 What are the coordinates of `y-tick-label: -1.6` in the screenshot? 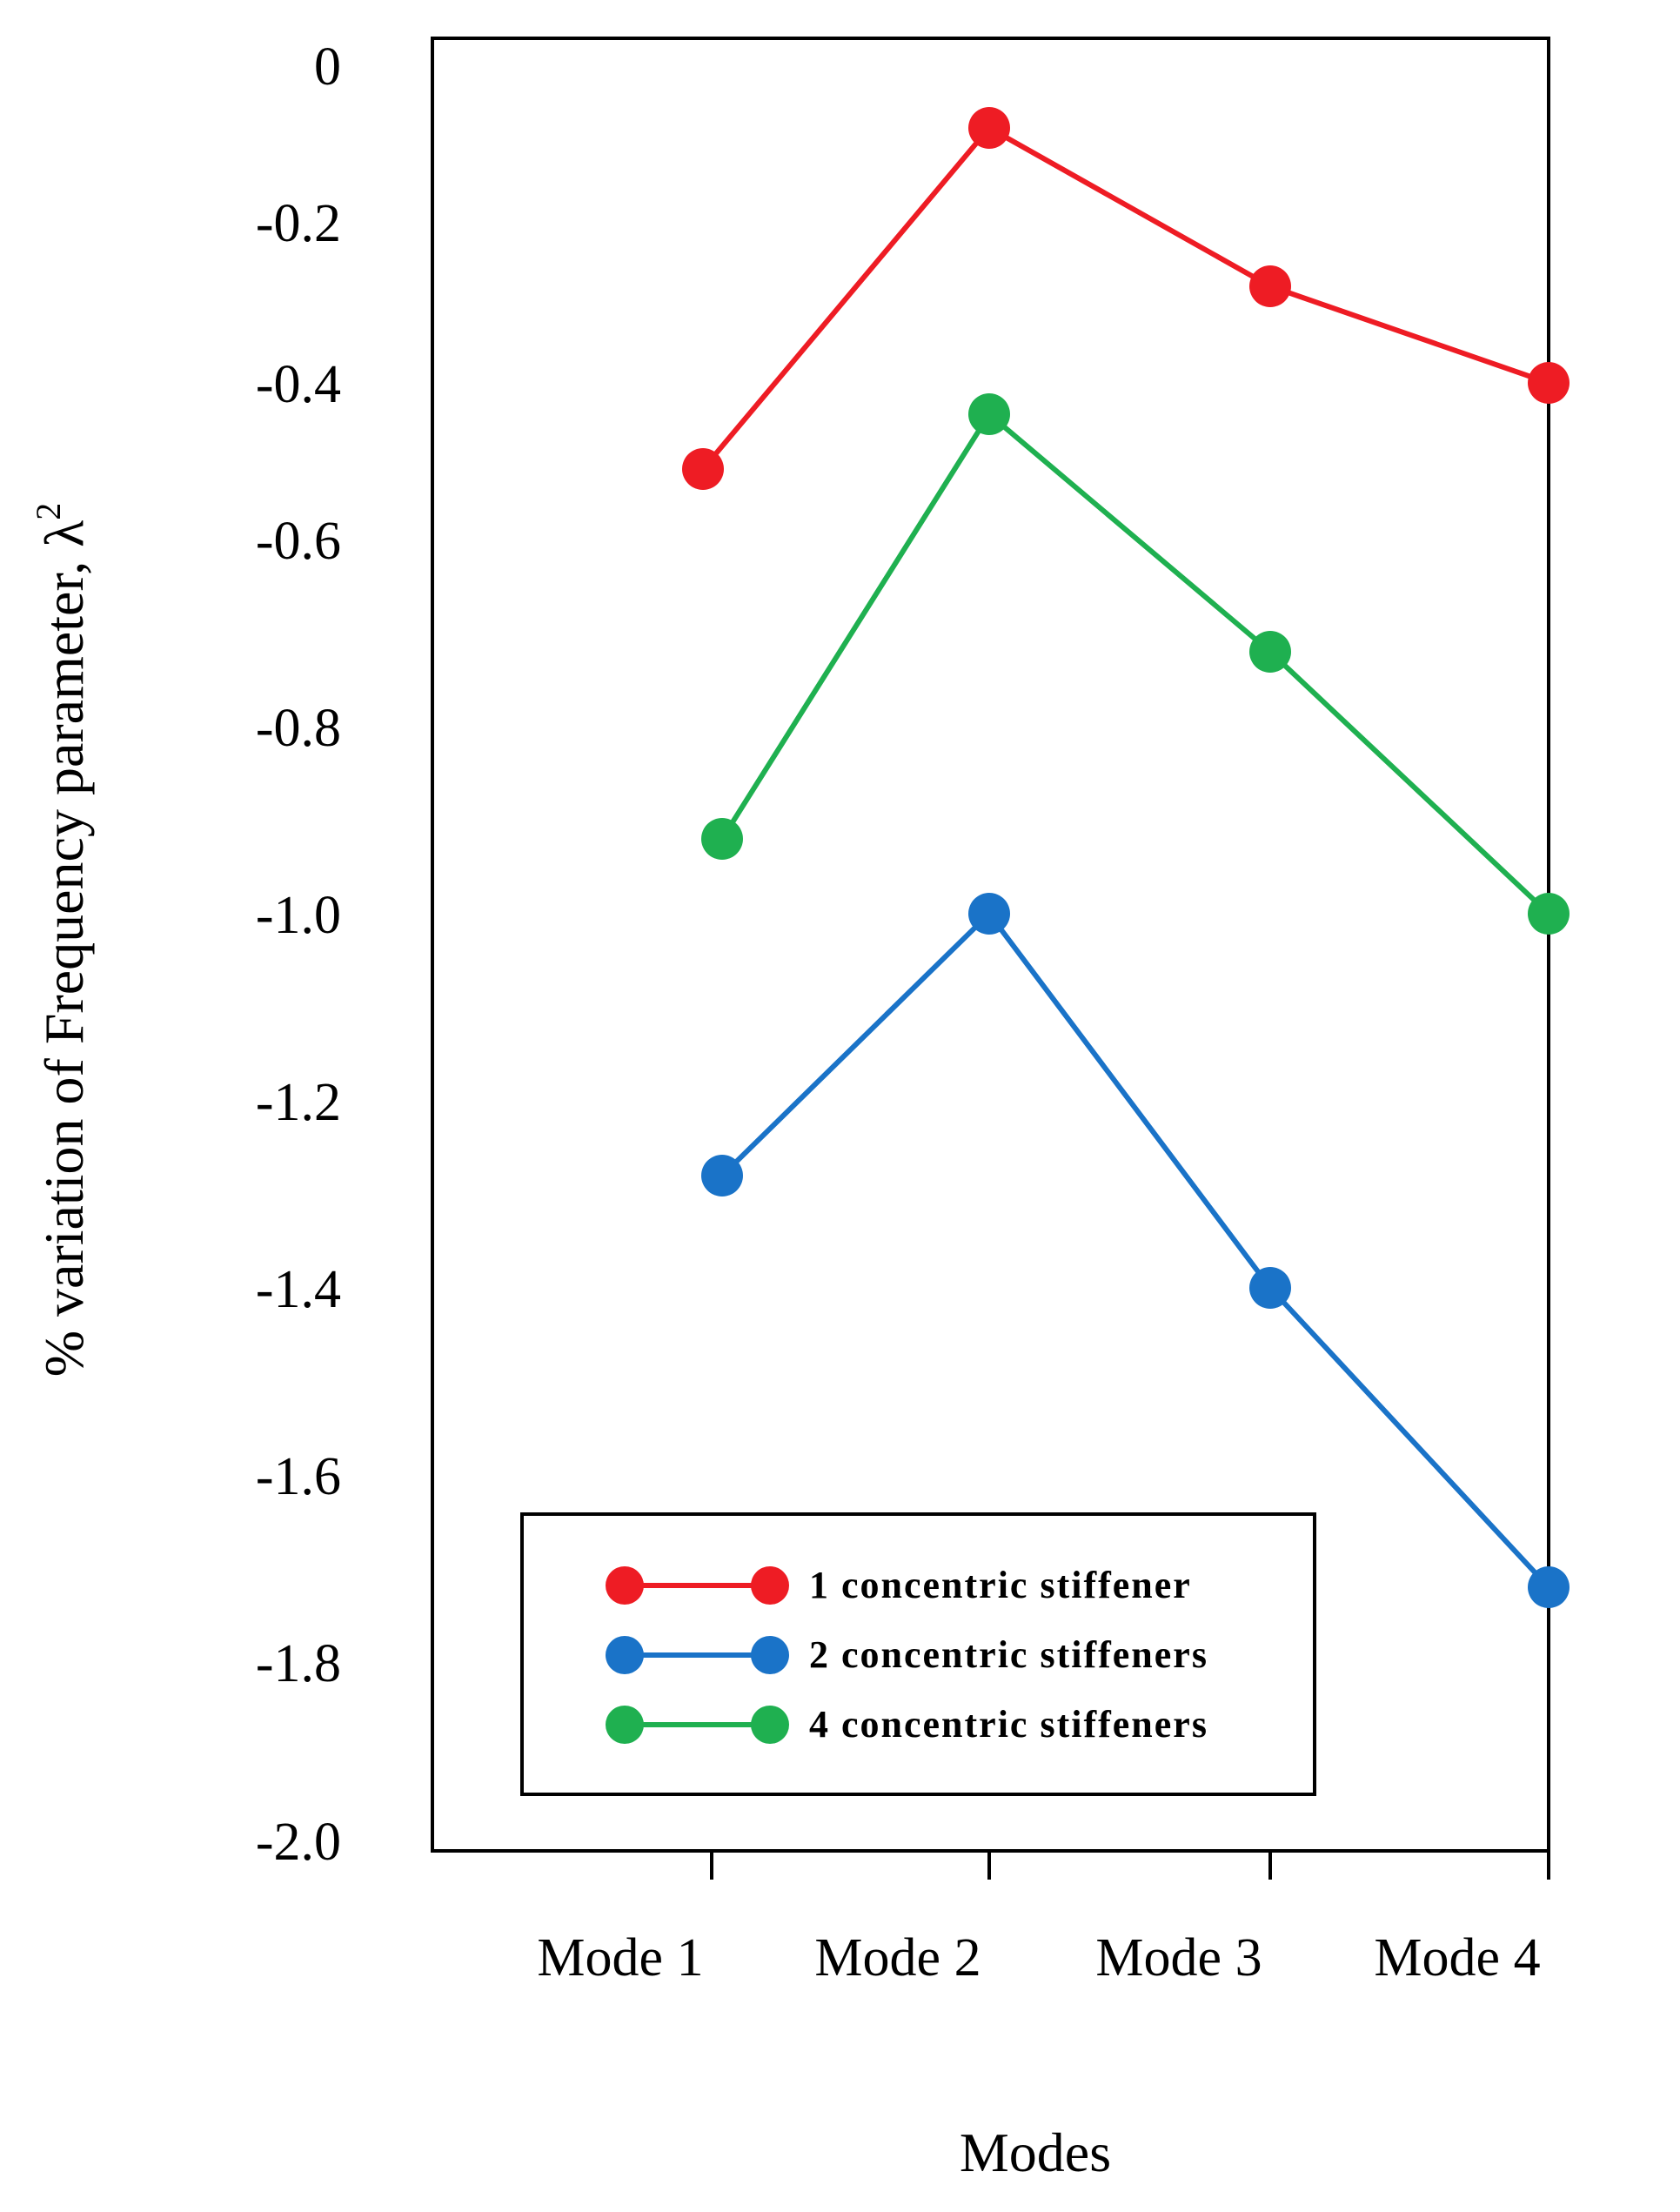 It's located at (298, 1476).